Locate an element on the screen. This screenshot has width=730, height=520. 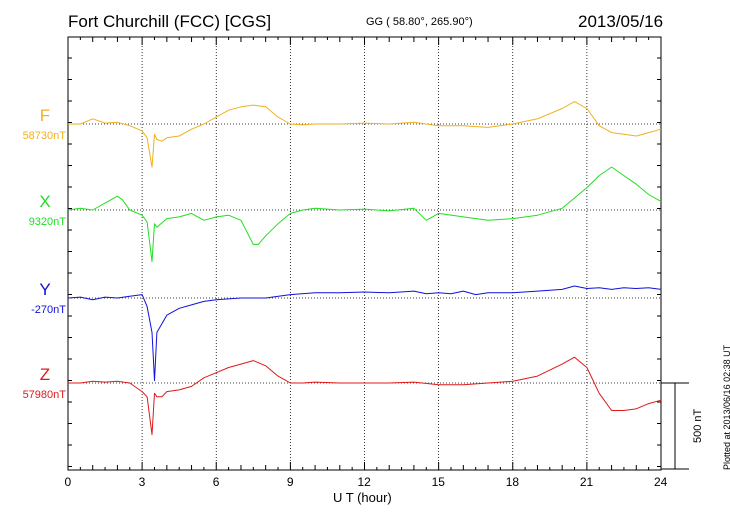
series-name-z: Z is located at coordinates (45, 374).